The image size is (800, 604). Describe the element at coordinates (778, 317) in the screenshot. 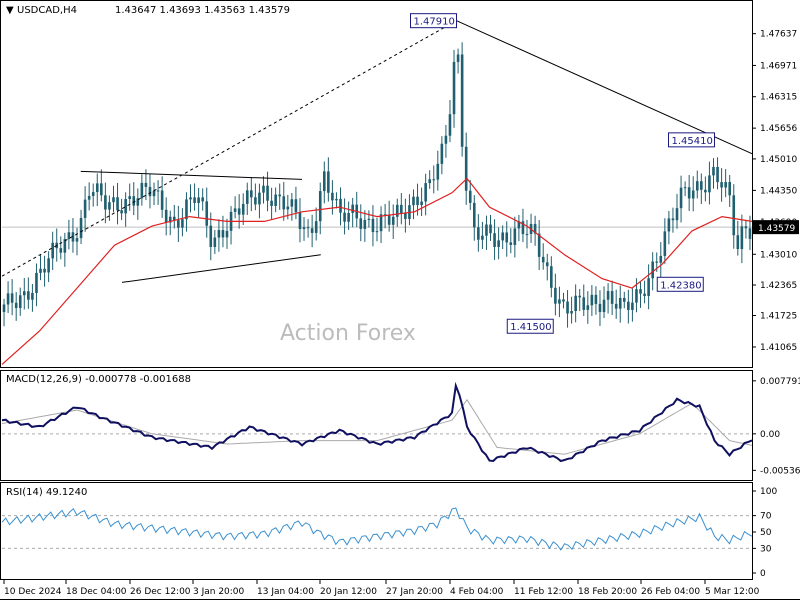

I see `price-tick-label: 1.41725` at that location.